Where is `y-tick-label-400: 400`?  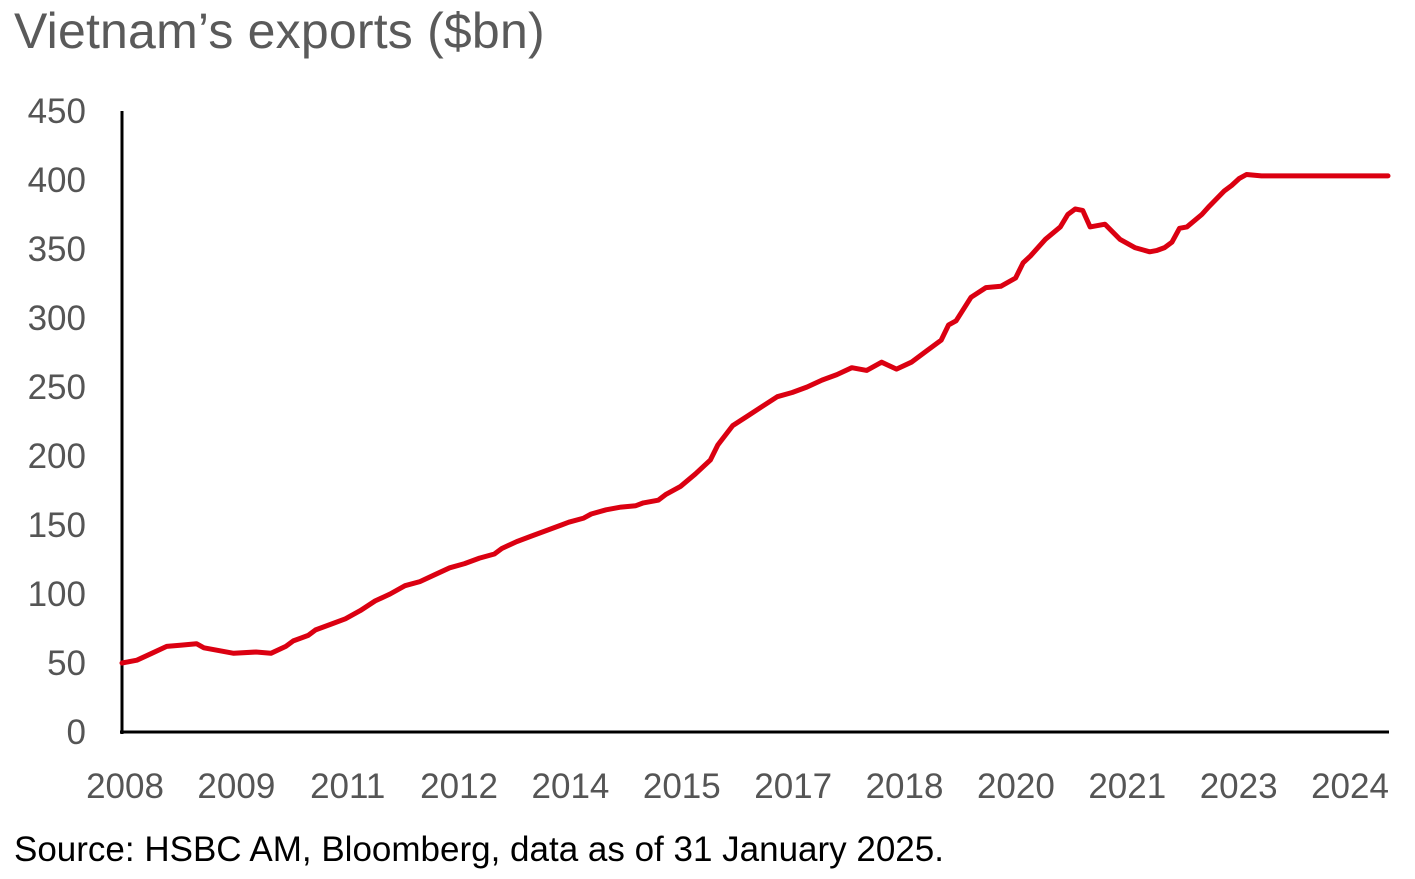
y-tick-label-400: 400 is located at coordinates (57, 180).